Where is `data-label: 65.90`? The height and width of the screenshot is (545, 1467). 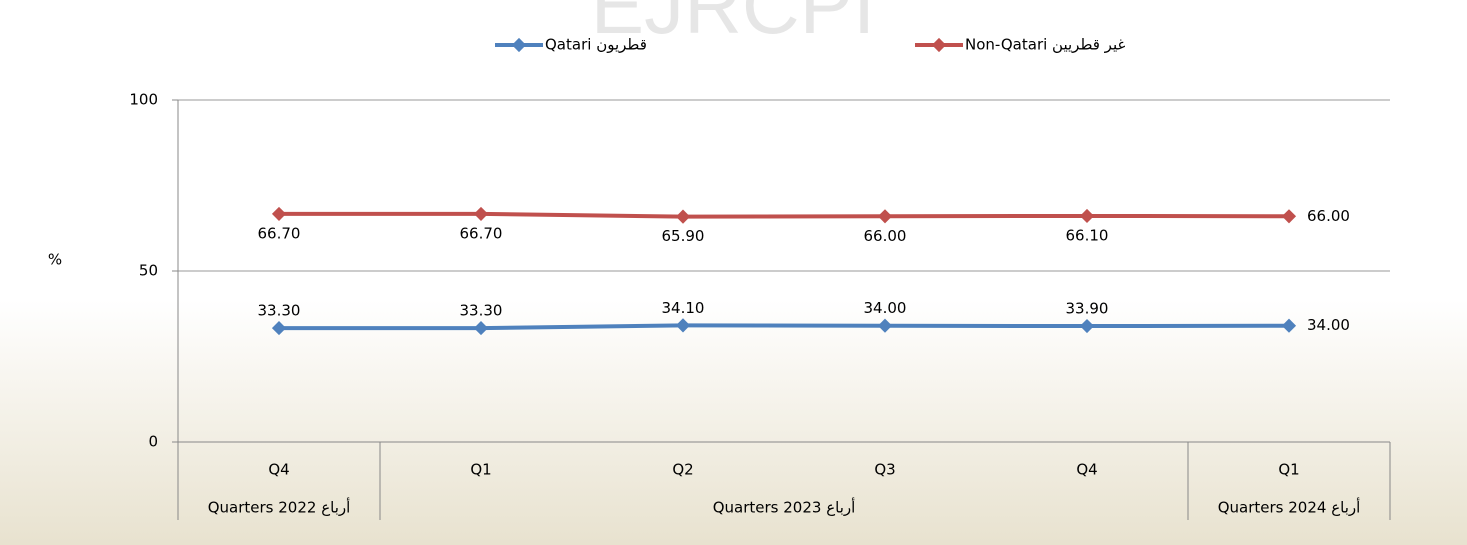
data-label: 65.90 is located at coordinates (683, 236).